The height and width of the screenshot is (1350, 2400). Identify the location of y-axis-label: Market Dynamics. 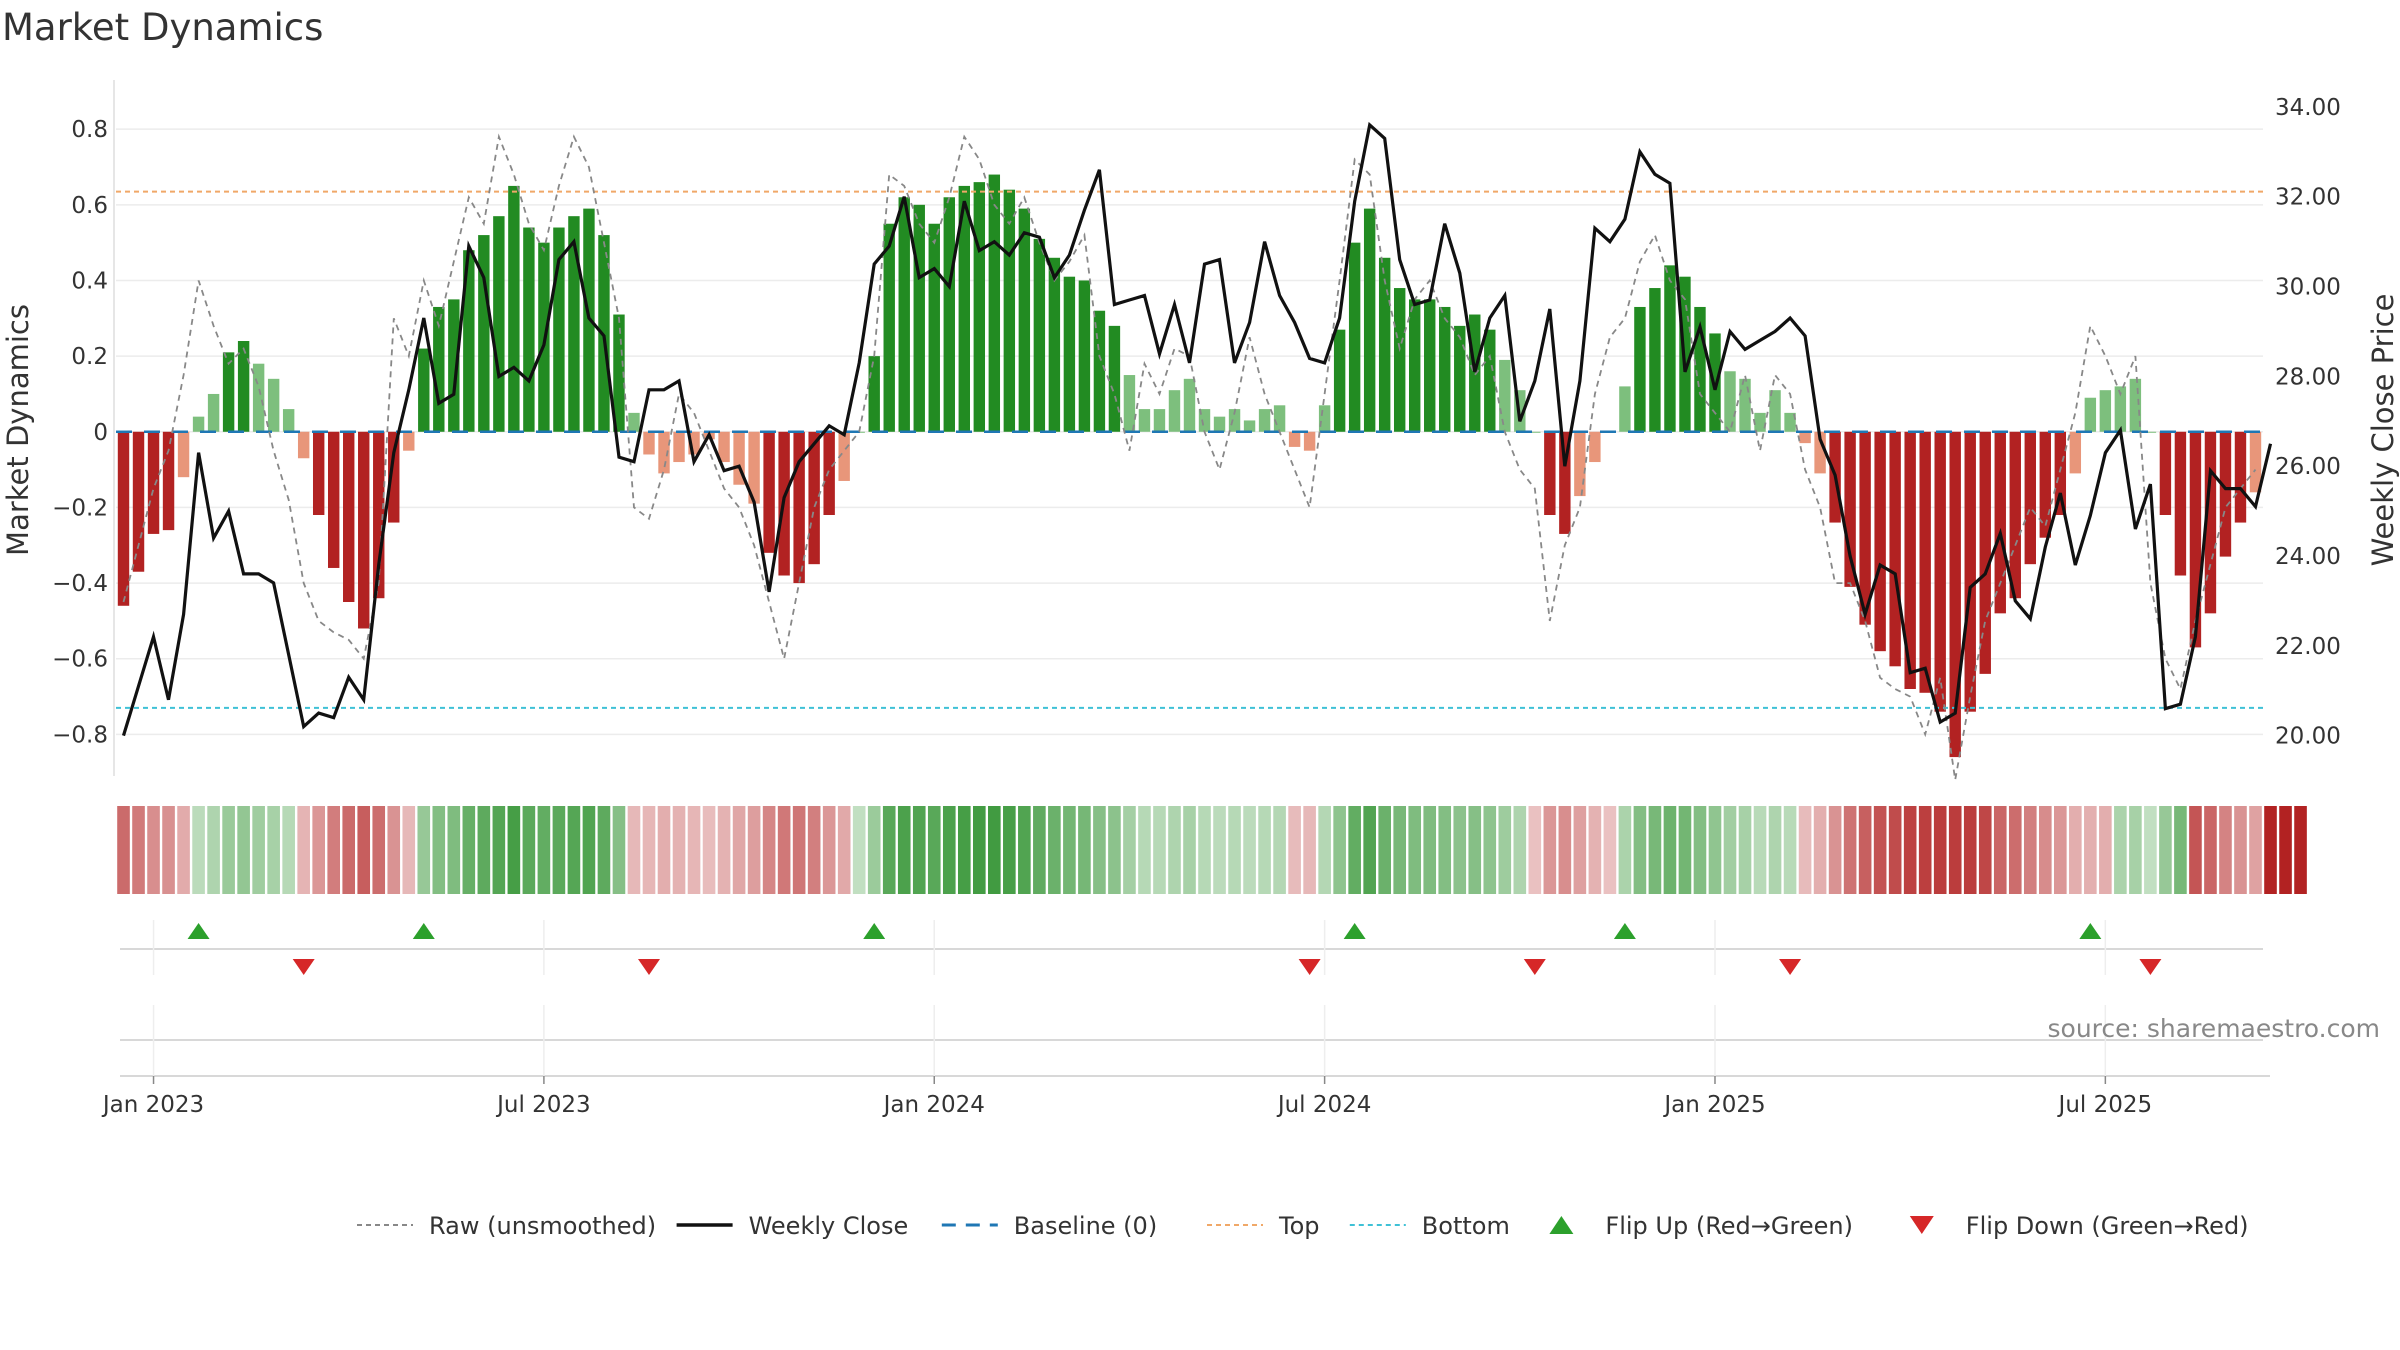
(18, 430).